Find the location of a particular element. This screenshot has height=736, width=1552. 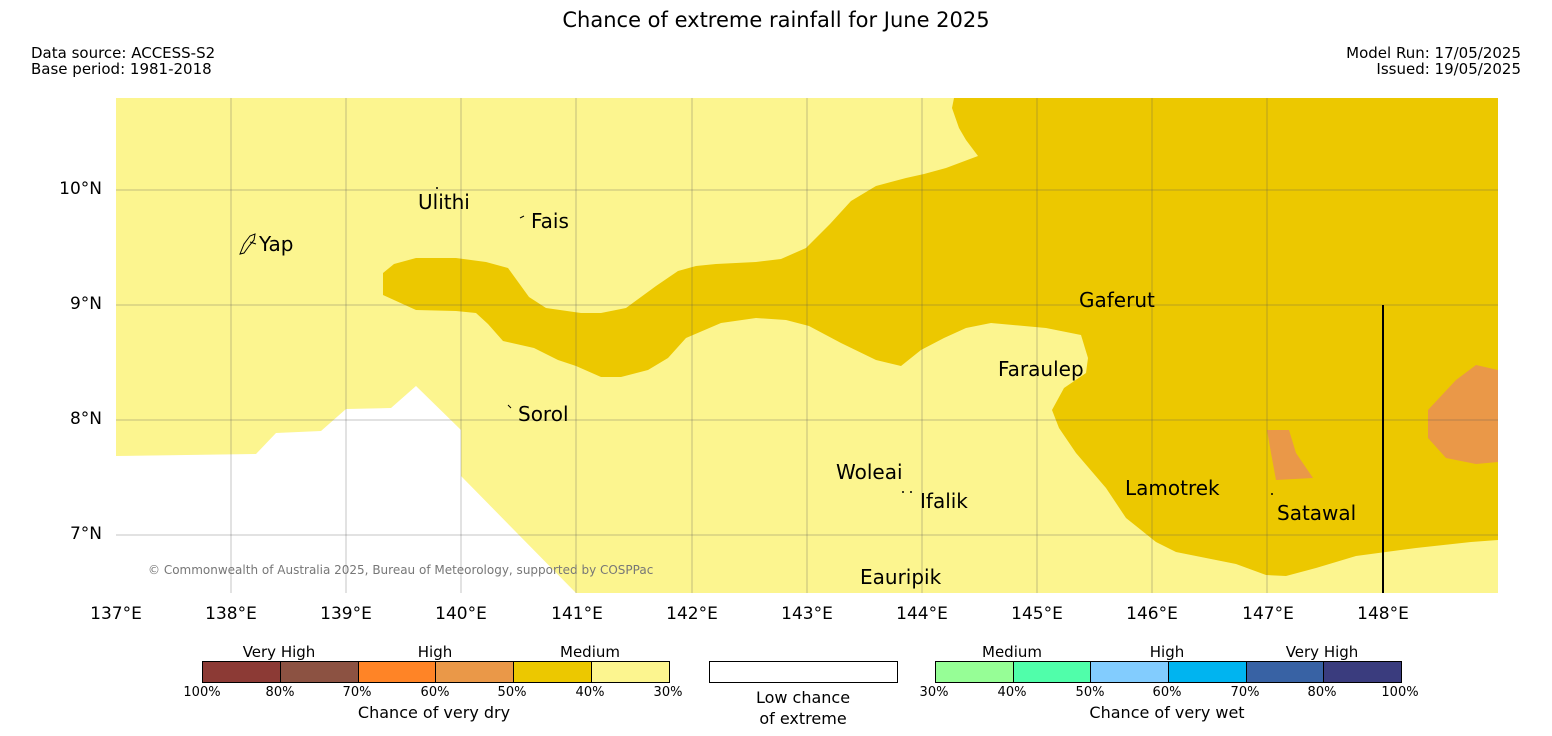

legend-wet-tick: 70% is located at coordinates (1245, 692).